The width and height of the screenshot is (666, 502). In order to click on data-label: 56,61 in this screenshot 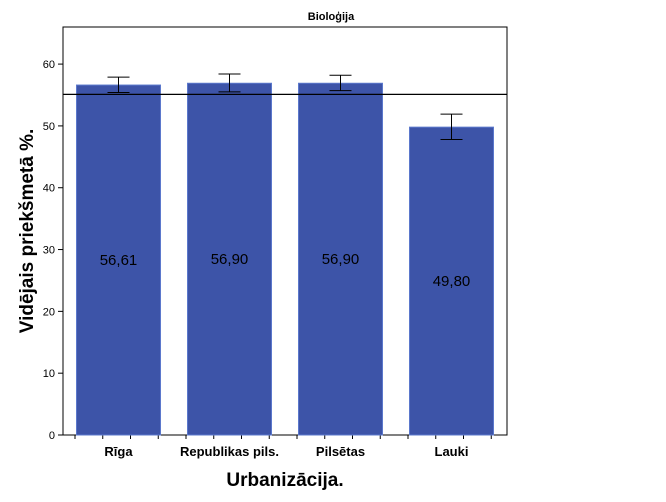, I will do `click(119, 260)`.